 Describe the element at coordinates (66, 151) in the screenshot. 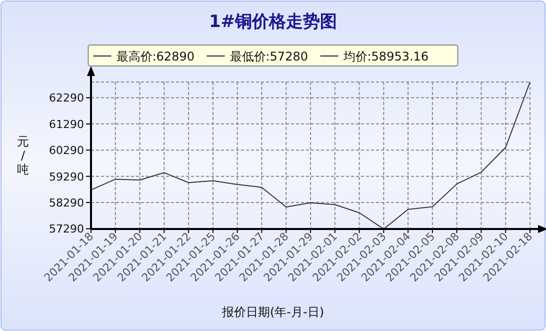

I see `y-tick-label: 60290` at that location.